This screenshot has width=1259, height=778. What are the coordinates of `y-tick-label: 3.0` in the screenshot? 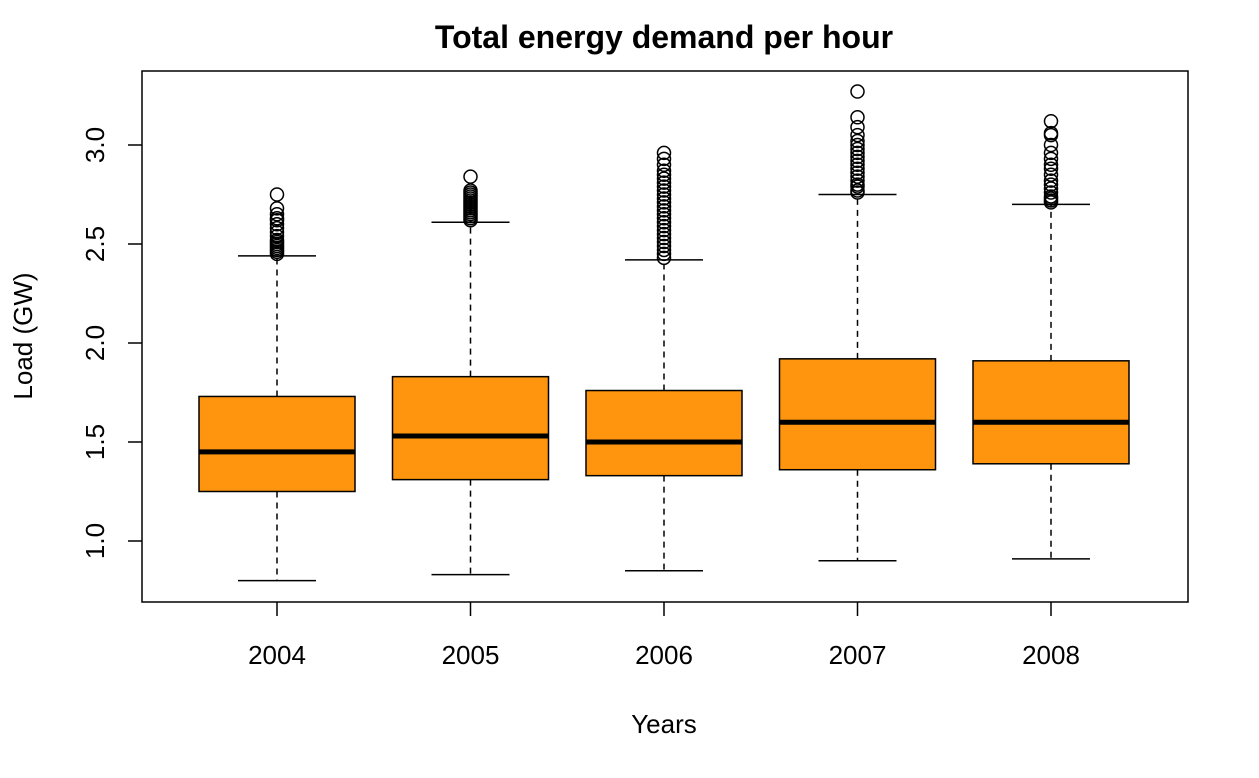 It's located at (95, 145).